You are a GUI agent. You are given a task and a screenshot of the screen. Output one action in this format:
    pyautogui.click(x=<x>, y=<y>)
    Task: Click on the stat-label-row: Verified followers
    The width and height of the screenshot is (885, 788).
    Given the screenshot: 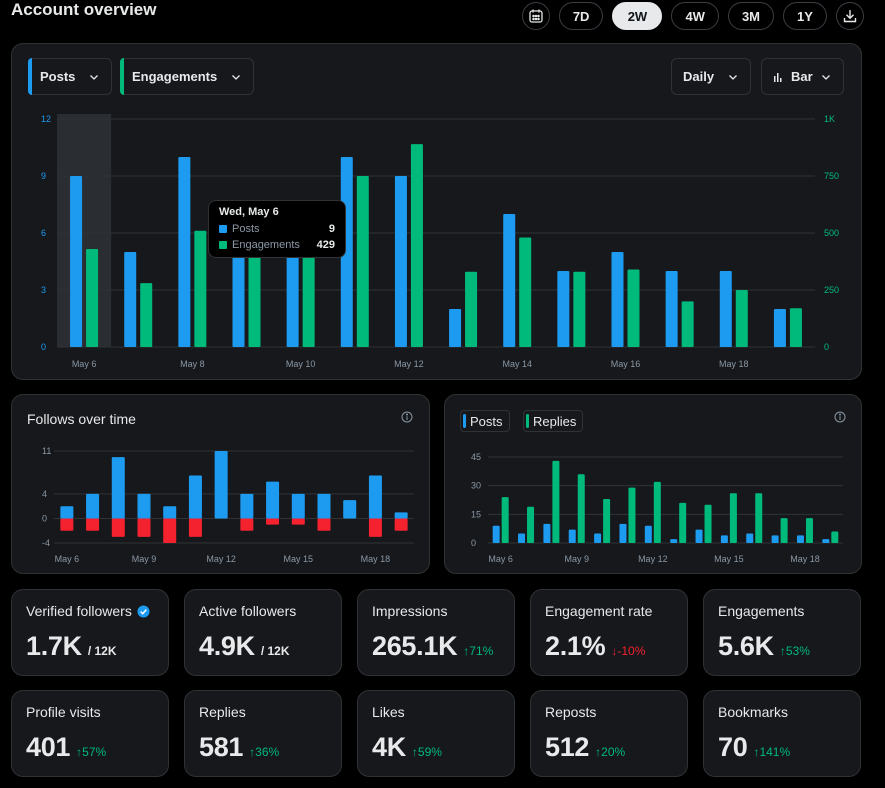 What is the action you would take?
    pyautogui.click(x=88, y=611)
    